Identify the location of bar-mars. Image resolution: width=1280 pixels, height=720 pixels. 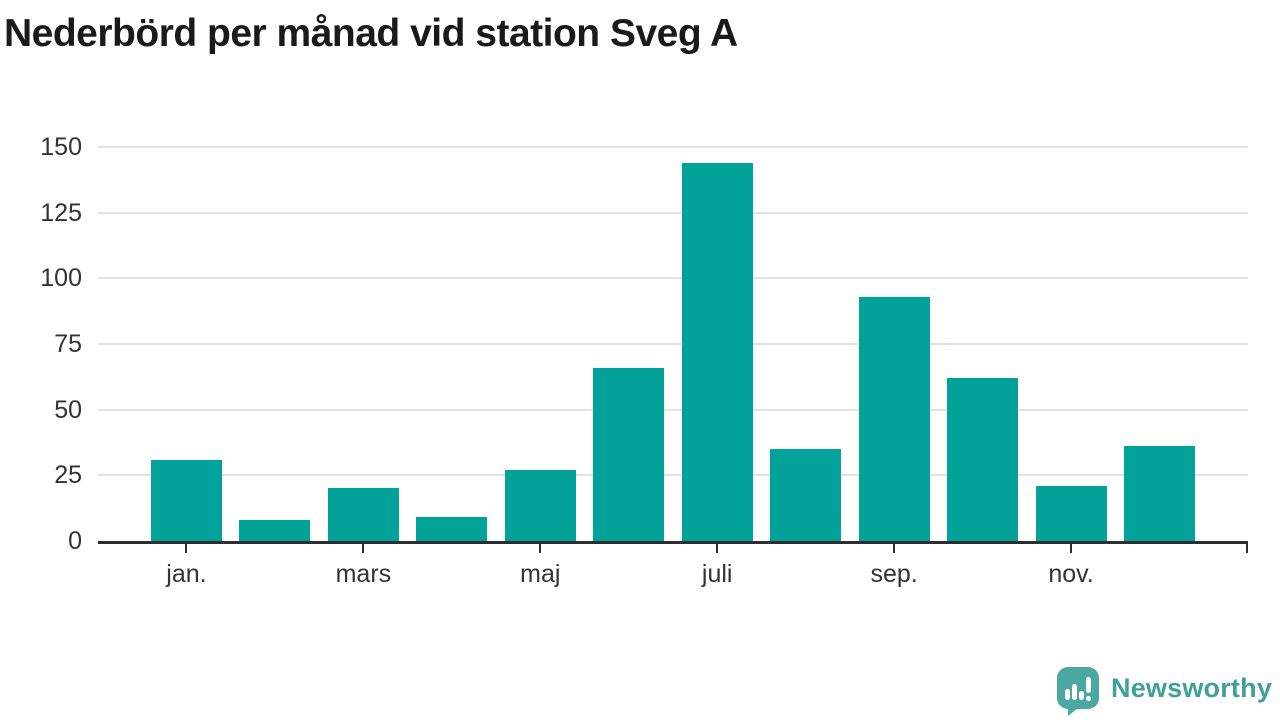
(363, 514).